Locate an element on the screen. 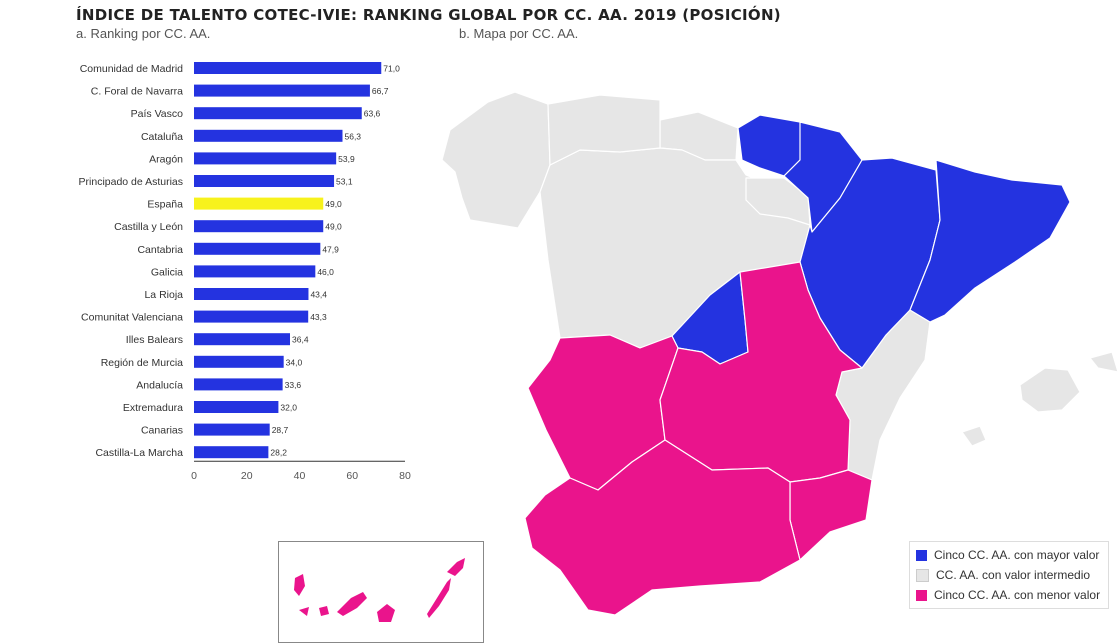 The height and width of the screenshot is (643, 1118). value-label: 56,3 is located at coordinates (352, 136).